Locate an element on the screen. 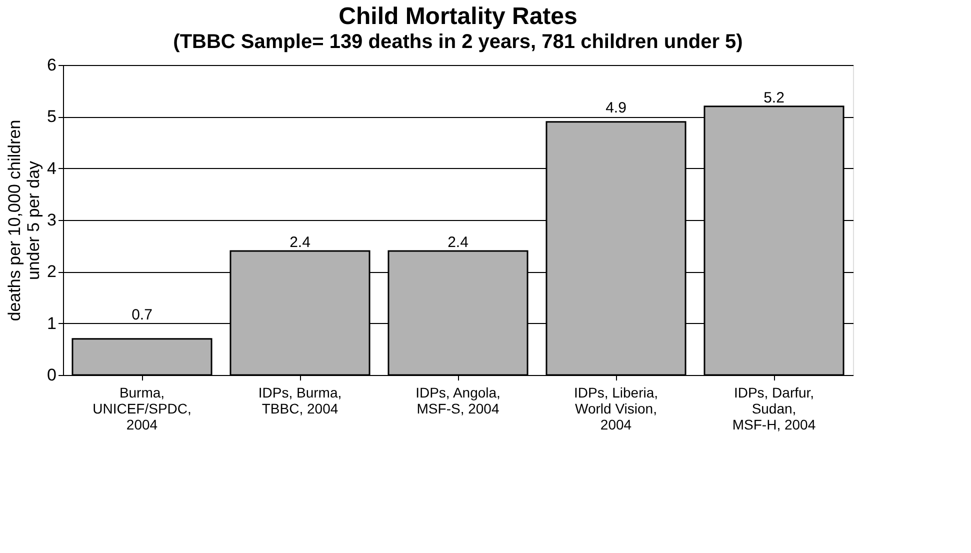  y-tick-label: 4 is located at coordinates (51, 168).